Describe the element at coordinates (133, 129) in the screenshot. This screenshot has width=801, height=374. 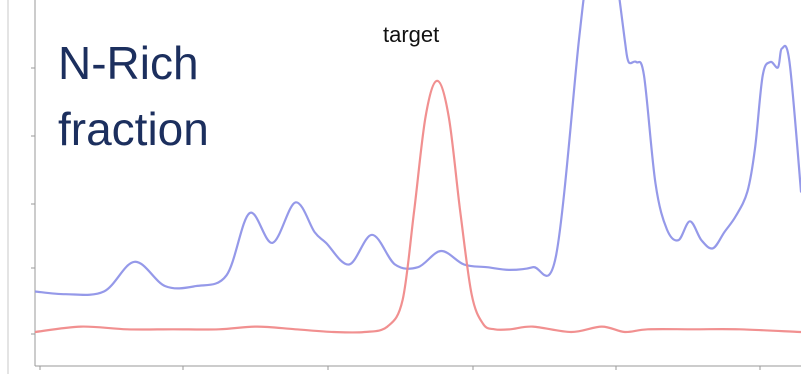
I see `fraction-title-line-2: fraction` at that location.